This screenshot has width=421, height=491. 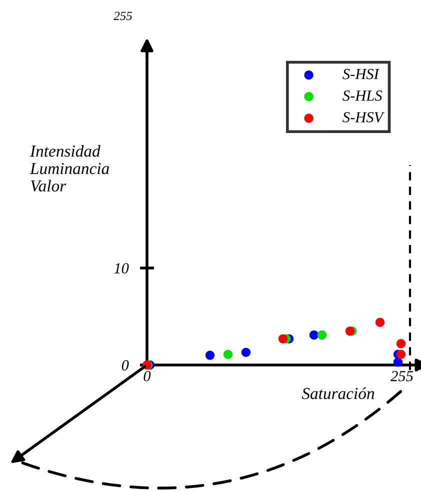 I want to click on x-axis-title: Saturación, so click(x=338, y=393).